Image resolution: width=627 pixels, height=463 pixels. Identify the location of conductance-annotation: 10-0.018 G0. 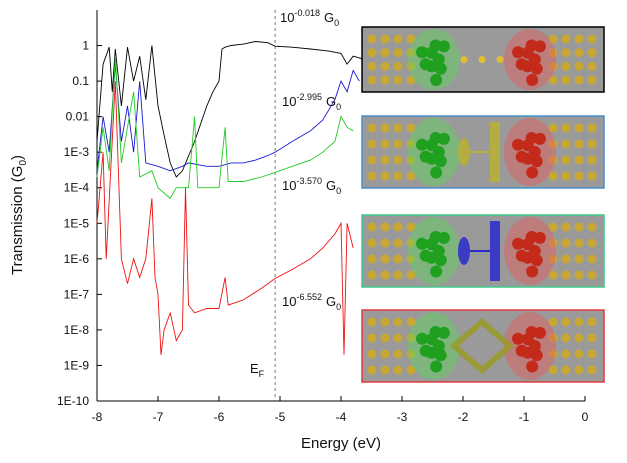
(309, 18).